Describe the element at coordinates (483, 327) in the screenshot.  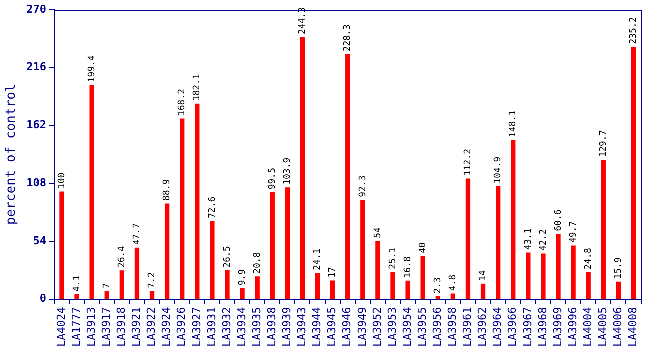
I see `x-tick-label: LA3962` at that location.